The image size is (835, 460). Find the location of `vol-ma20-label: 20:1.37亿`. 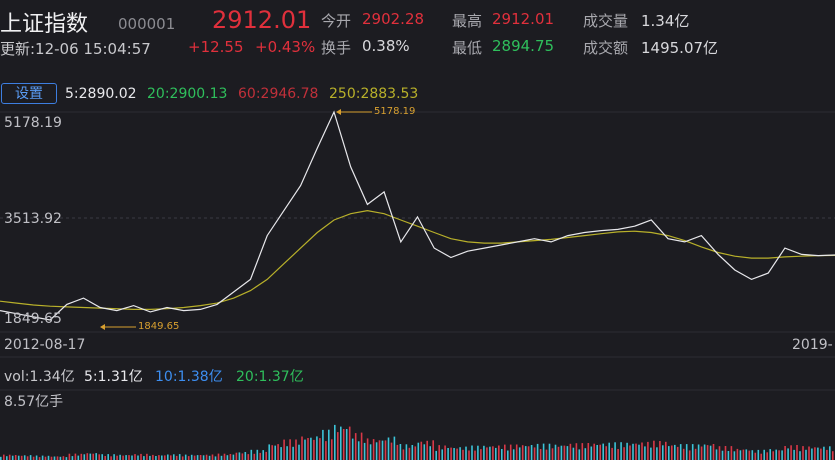

vol-ma20-label: 20:1.37亿 is located at coordinates (270, 377).